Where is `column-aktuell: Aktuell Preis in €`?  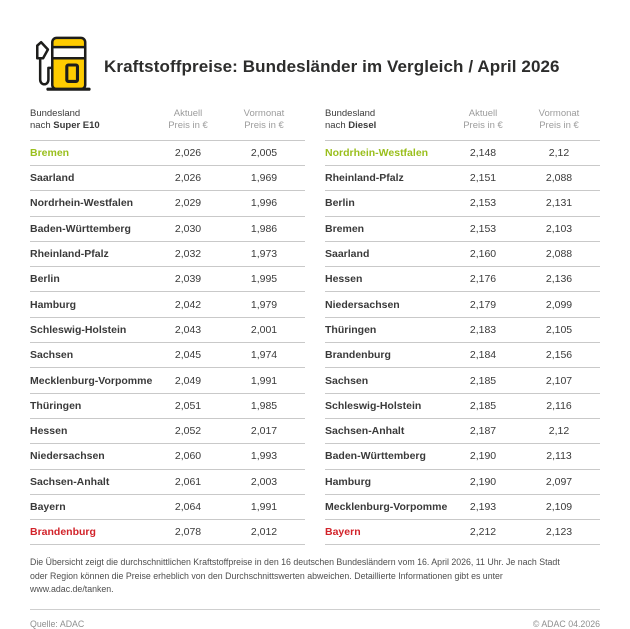 column-aktuell: Aktuell Preis in € is located at coordinates (188, 120).